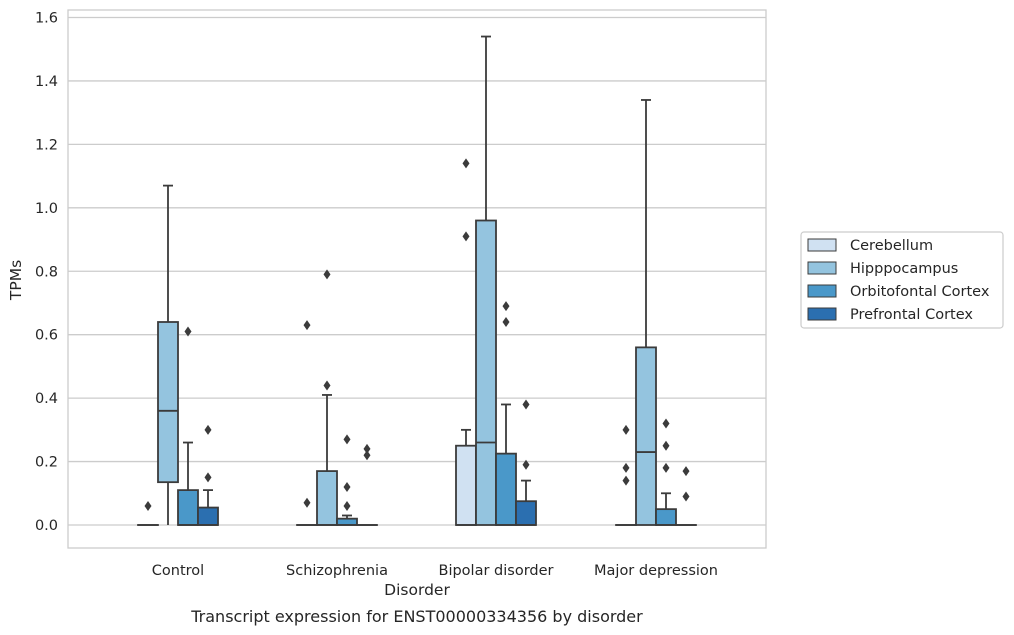  I want to click on y-tick-label: 0.0, so click(46, 526).